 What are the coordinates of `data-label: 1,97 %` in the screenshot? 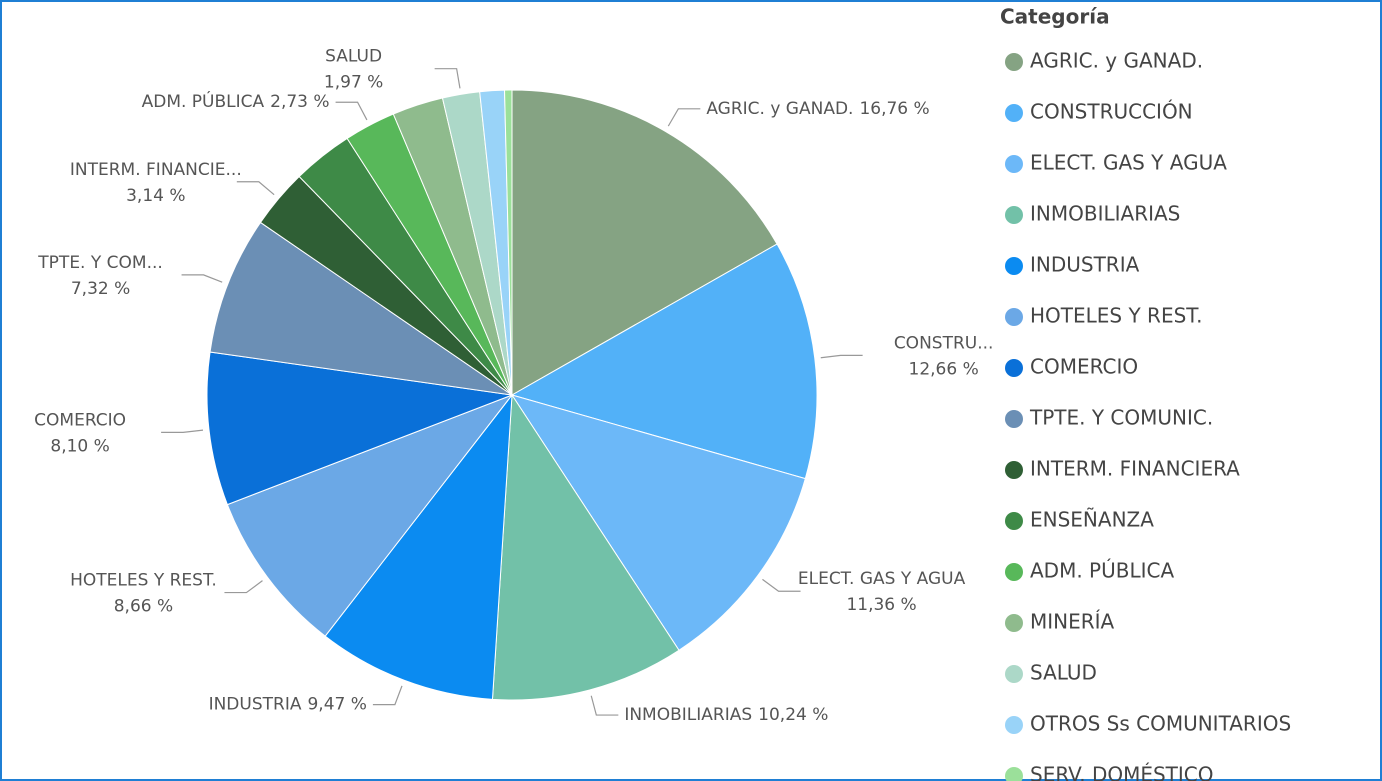 It's located at (353, 83).